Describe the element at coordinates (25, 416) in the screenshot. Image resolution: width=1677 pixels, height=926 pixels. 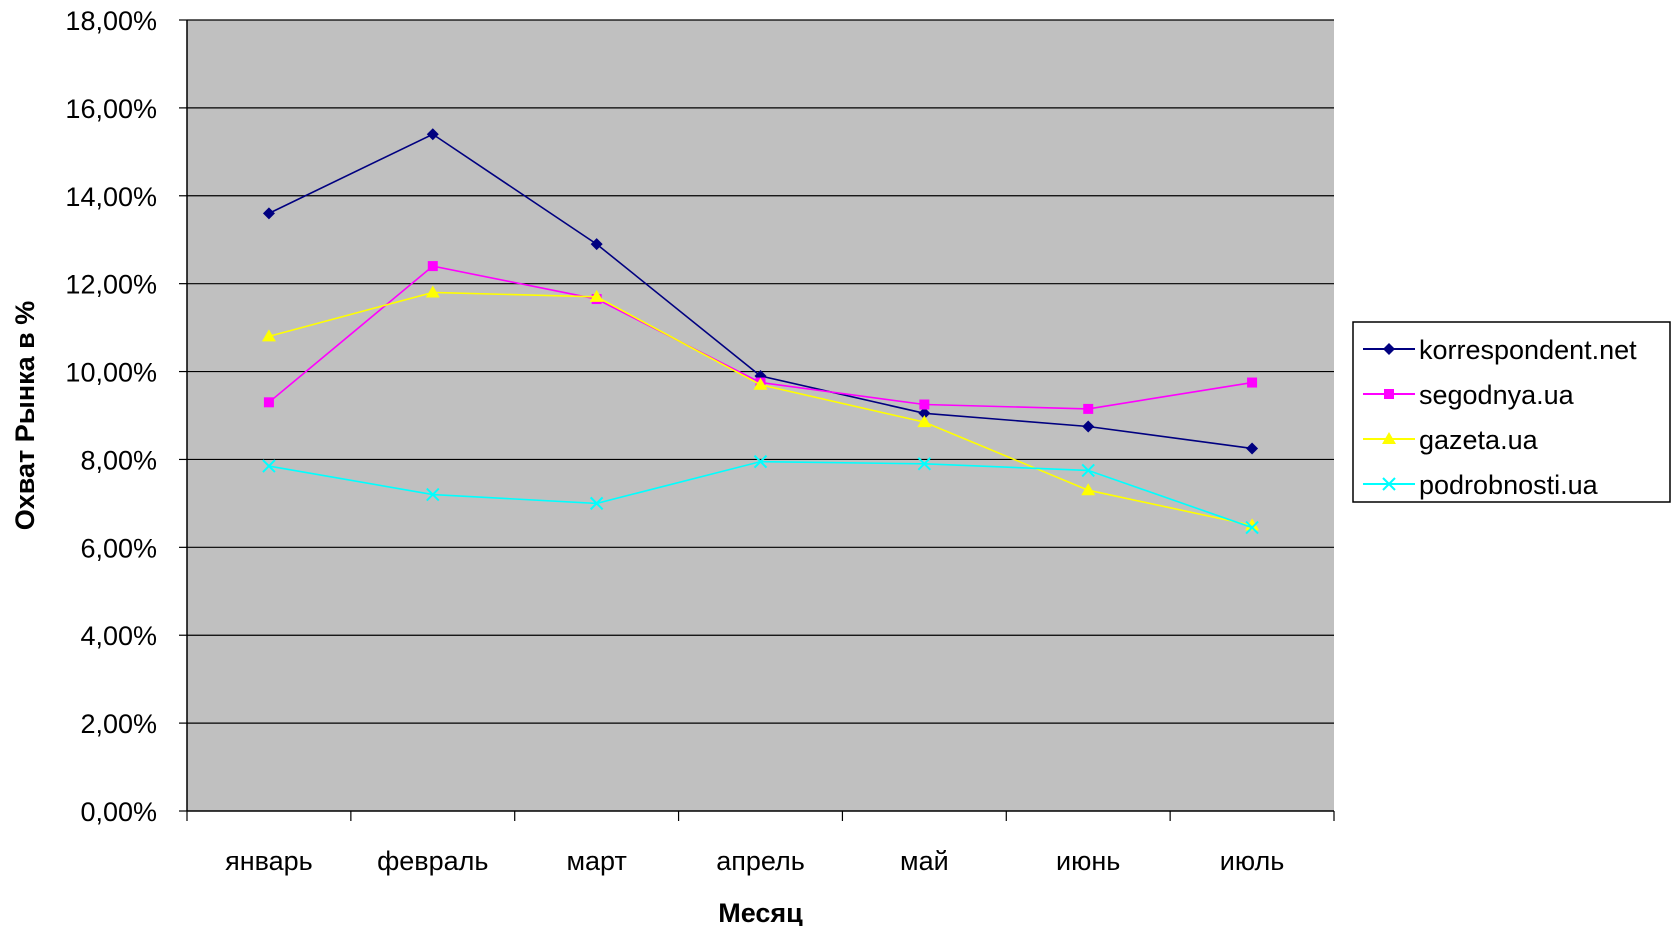
I see `y-axis-title: Охват Рынка в %` at that location.